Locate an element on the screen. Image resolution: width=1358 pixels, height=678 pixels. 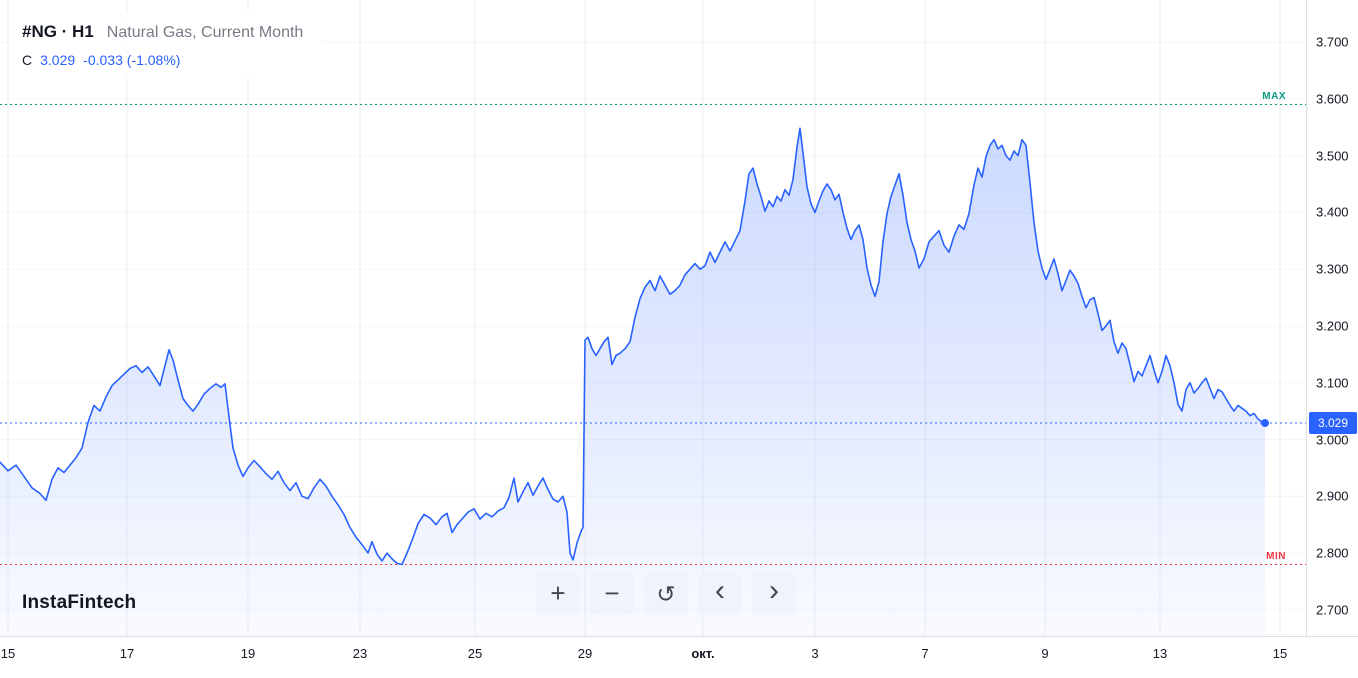
price-axis-label: 2.800 is located at coordinates (1332, 553).